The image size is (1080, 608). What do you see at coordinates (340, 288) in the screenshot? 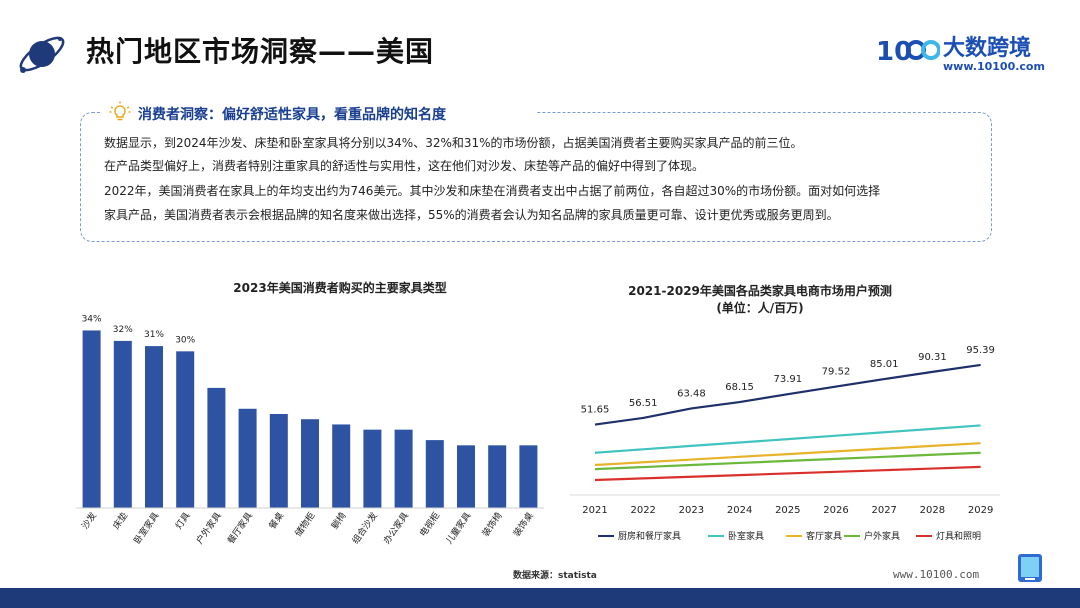
I see `bar-chart-title: 2023年美国消费者购买的主要家具类型` at bounding box center [340, 288].